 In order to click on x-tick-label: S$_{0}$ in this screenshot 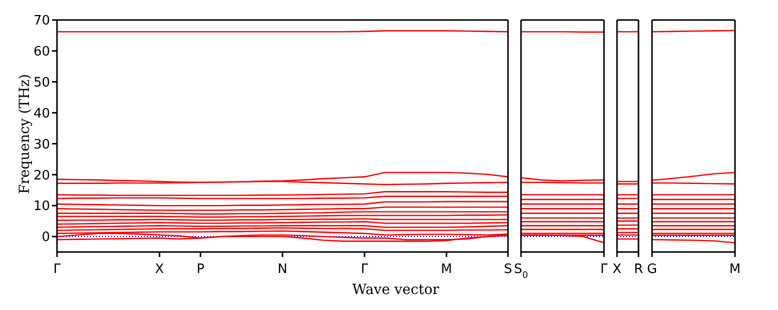, I will do `click(521, 271)`.